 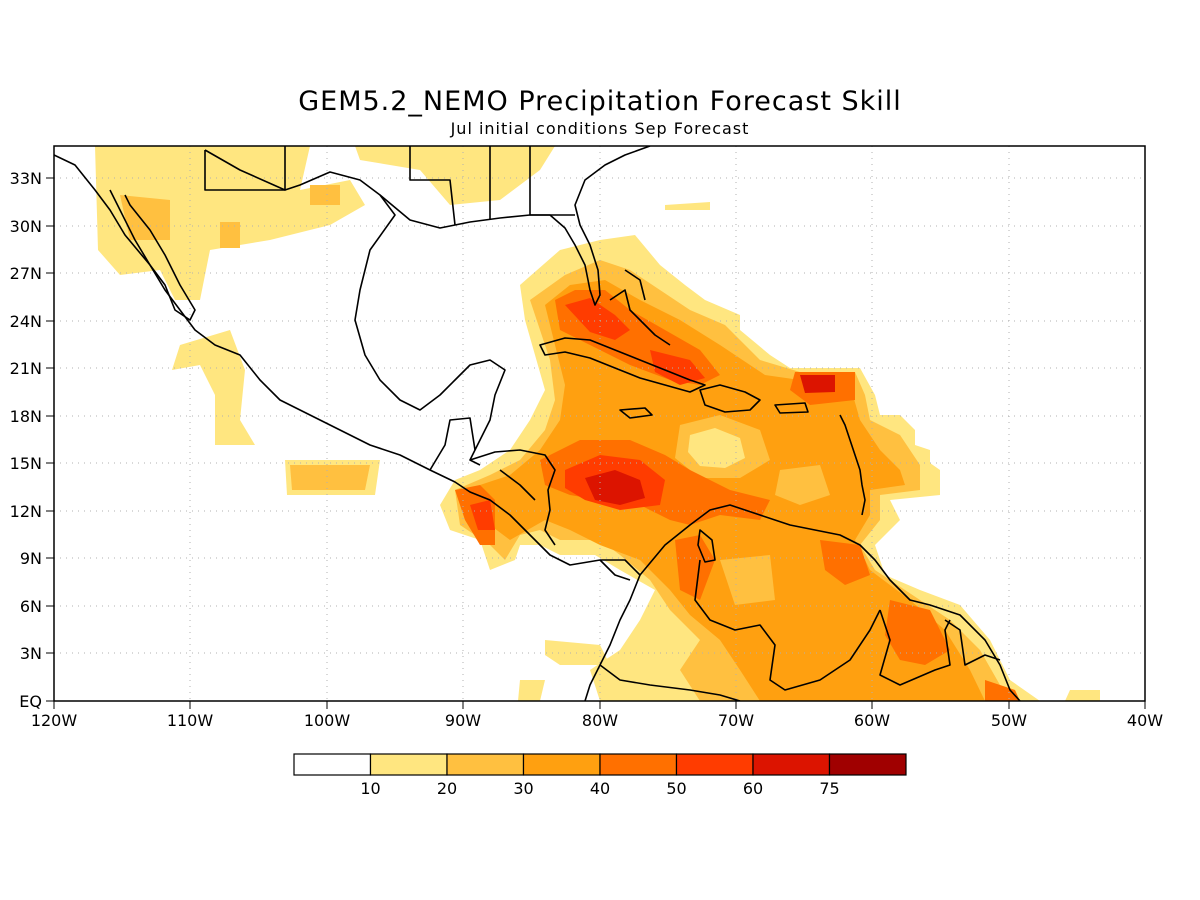 What do you see at coordinates (26, 321) in the screenshot?
I see `y-tick-label: 24N` at bounding box center [26, 321].